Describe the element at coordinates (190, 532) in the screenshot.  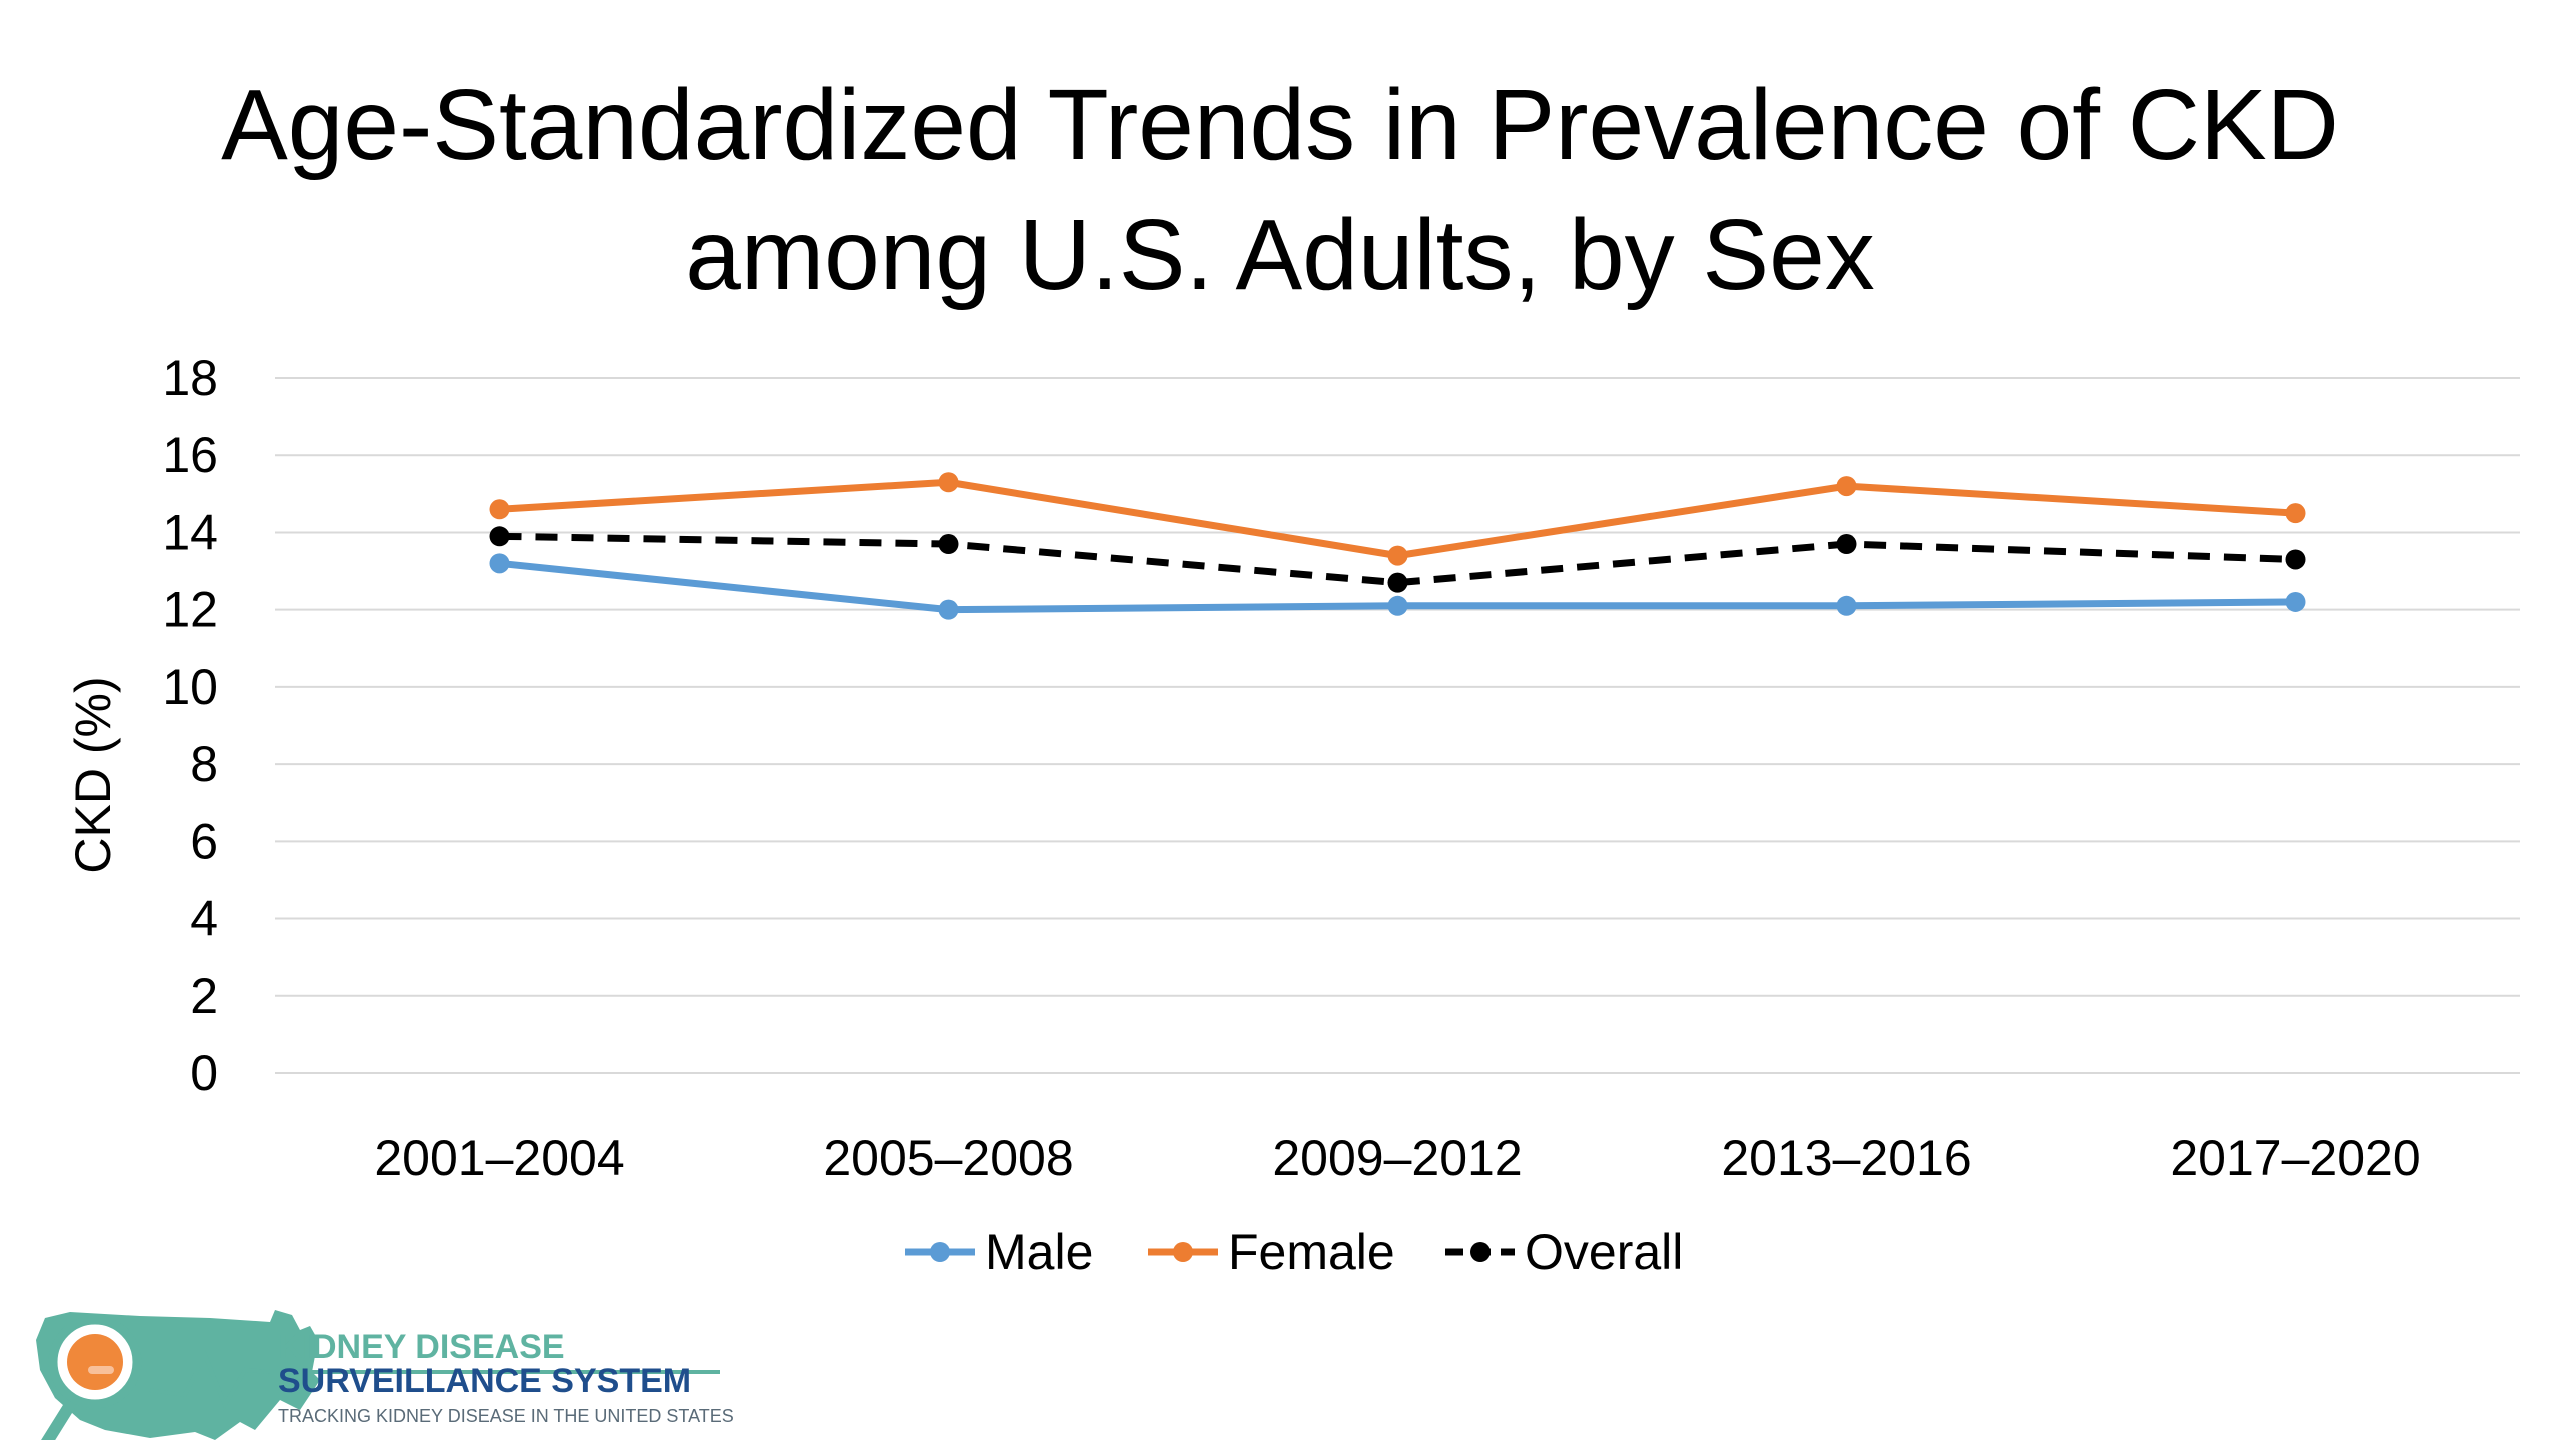
I see `y-tick-label: 14` at that location.